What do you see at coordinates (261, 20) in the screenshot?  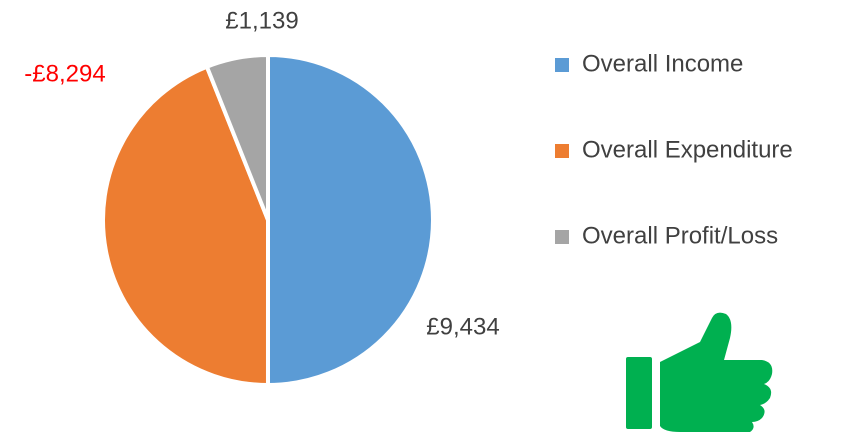 I see `data-label: £1,139` at bounding box center [261, 20].